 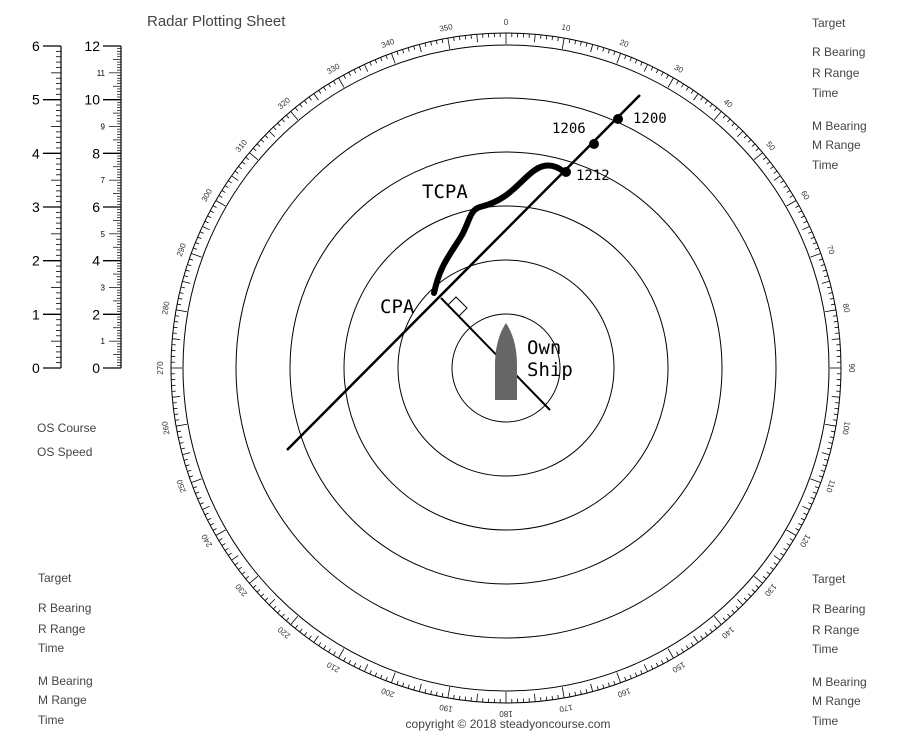 I want to click on time-label-1200: 1200, so click(x=650, y=119).